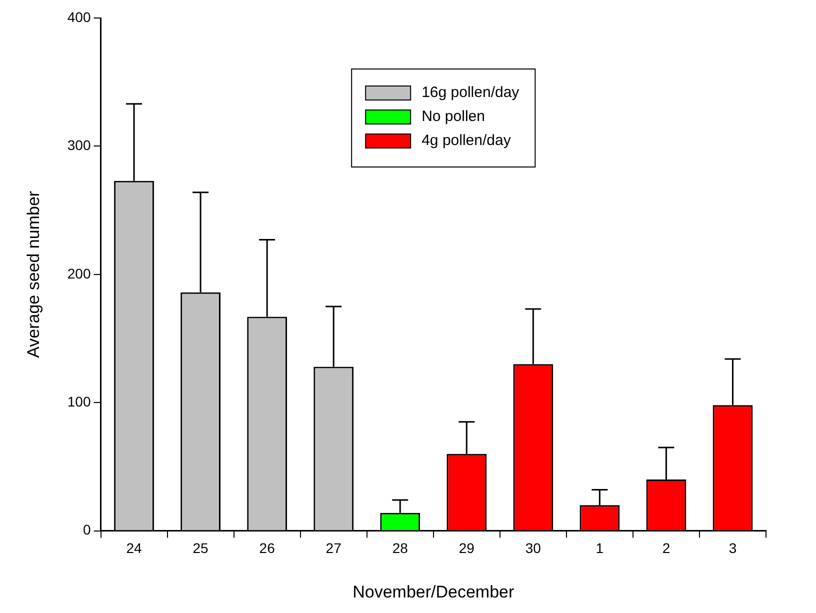 Image resolution: width=816 pixels, height=613 pixels. I want to click on y-tick-label: 100, so click(79, 401).